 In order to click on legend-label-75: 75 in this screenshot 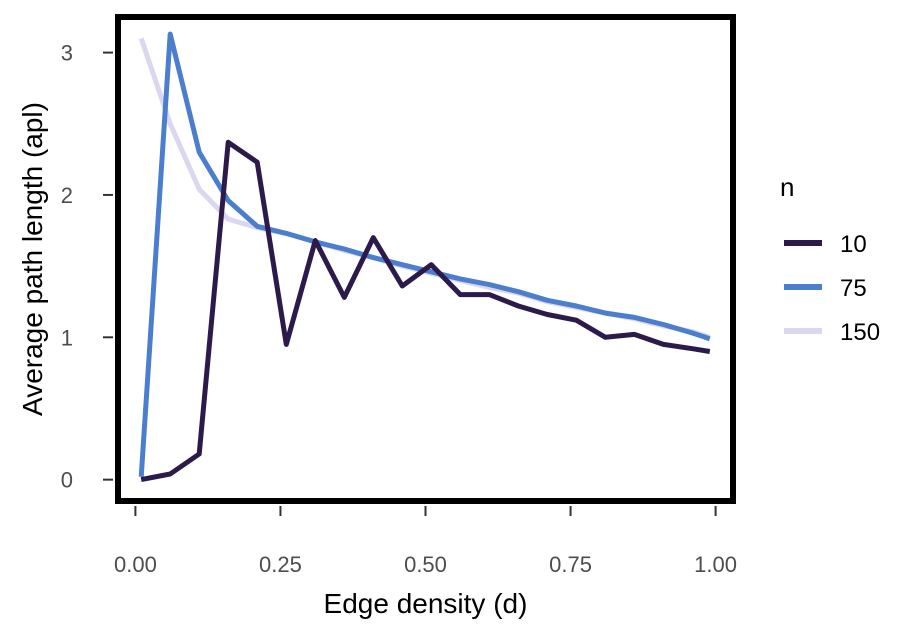, I will do `click(853, 288)`.